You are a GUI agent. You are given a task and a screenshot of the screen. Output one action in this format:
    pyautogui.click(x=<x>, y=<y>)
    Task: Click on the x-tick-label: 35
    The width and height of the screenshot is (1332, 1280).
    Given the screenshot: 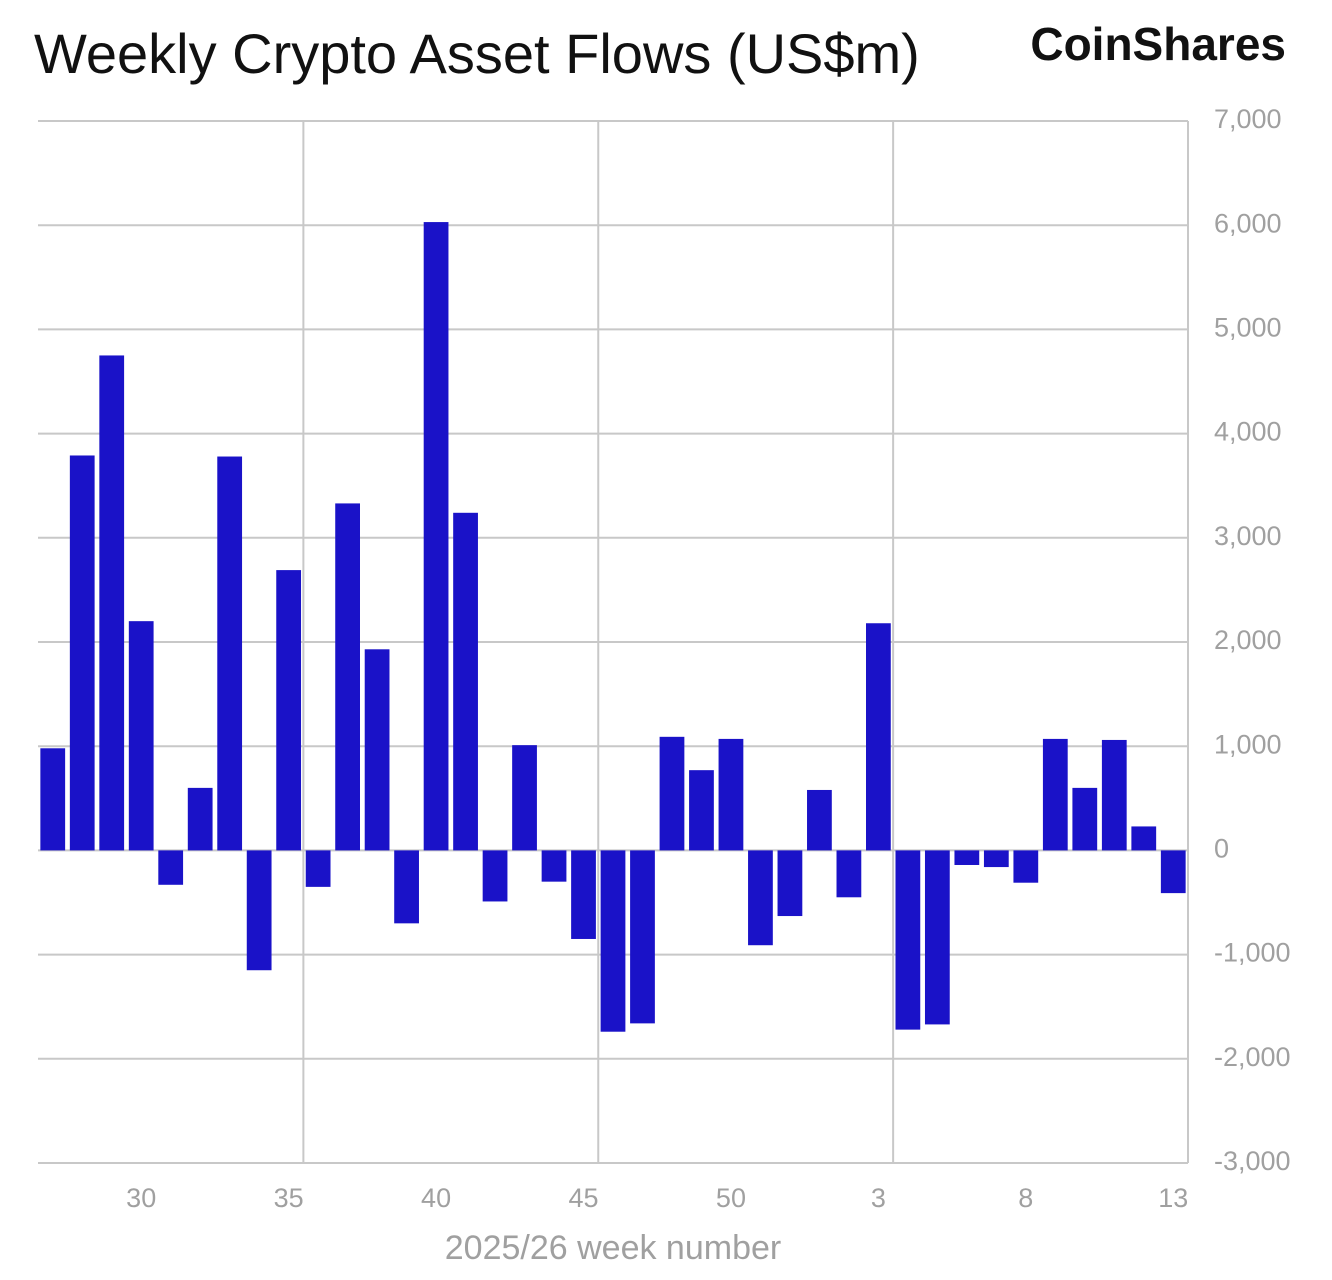 What is the action you would take?
    pyautogui.click(x=289, y=1198)
    